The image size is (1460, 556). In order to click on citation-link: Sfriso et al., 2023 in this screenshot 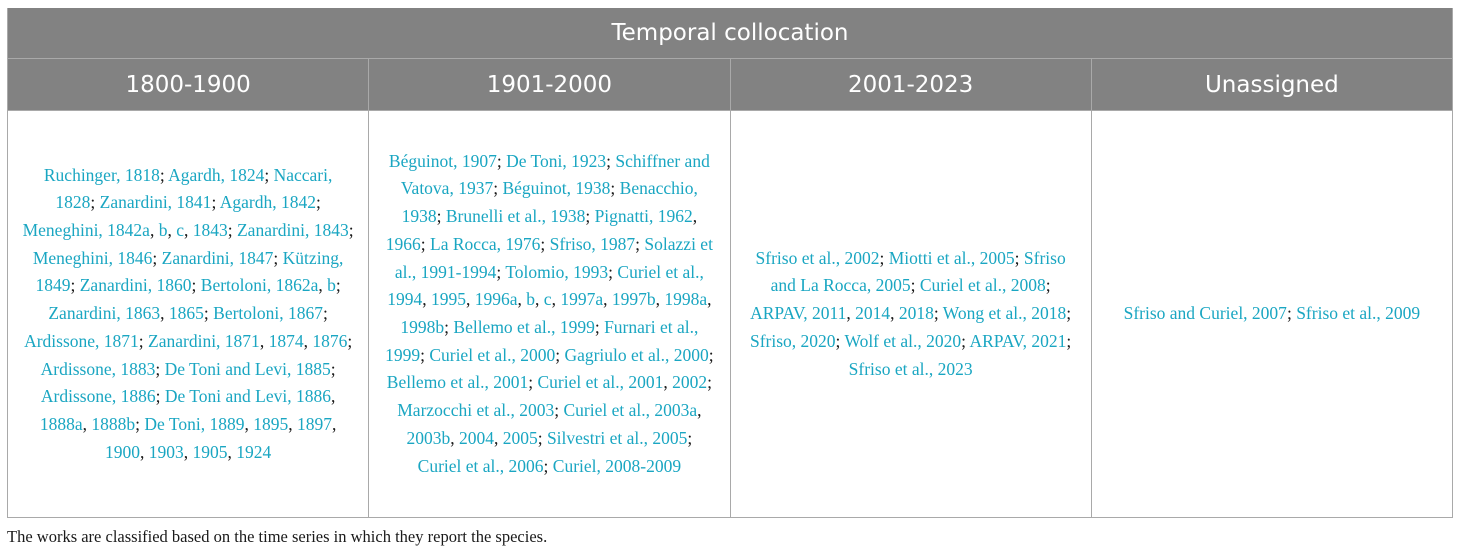, I will do `click(910, 368)`.